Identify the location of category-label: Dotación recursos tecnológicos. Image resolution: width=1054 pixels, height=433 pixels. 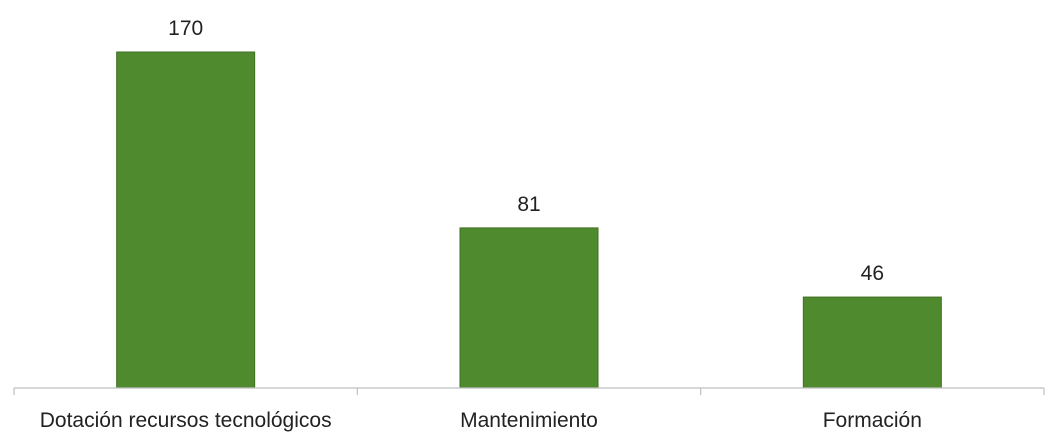
(186, 420).